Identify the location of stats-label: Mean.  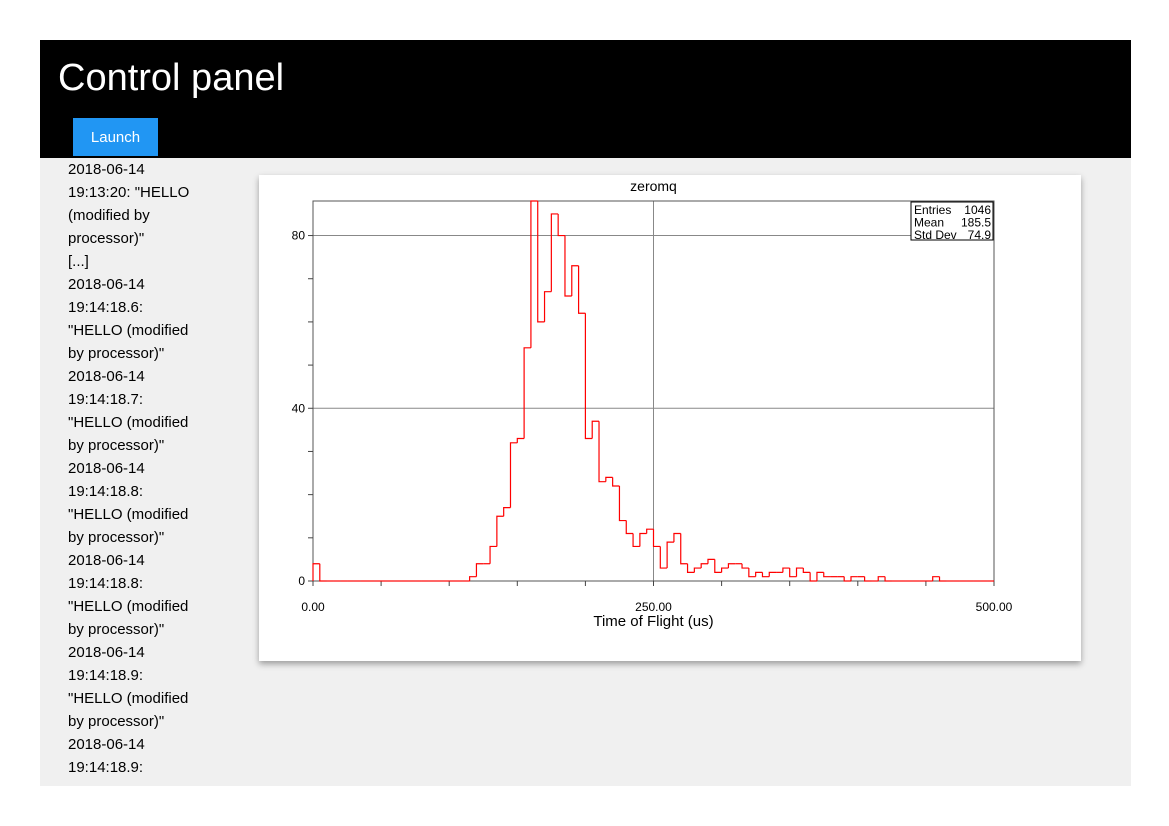
(929, 223).